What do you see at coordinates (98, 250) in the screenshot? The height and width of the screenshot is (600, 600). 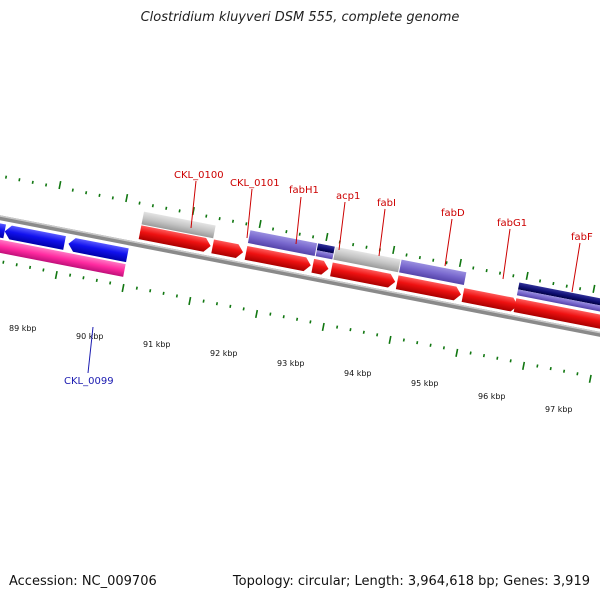 I see `reverse-gene-arrow` at bounding box center [98, 250].